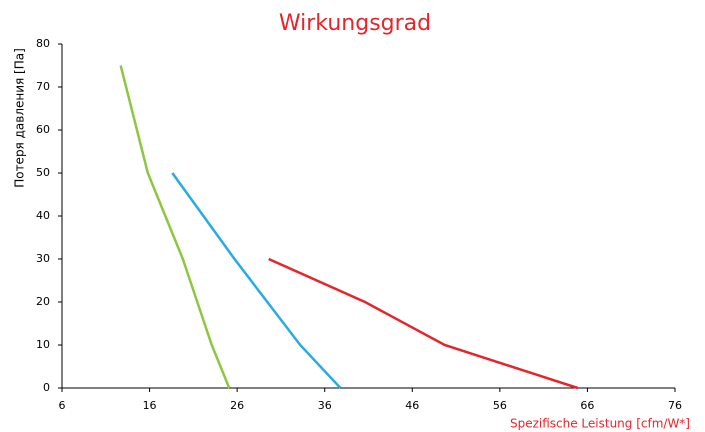 Image resolution: width=705 pixels, height=432 pixels. Describe the element at coordinates (43, 344) in the screenshot. I see `y-tick-label: 10` at that location.